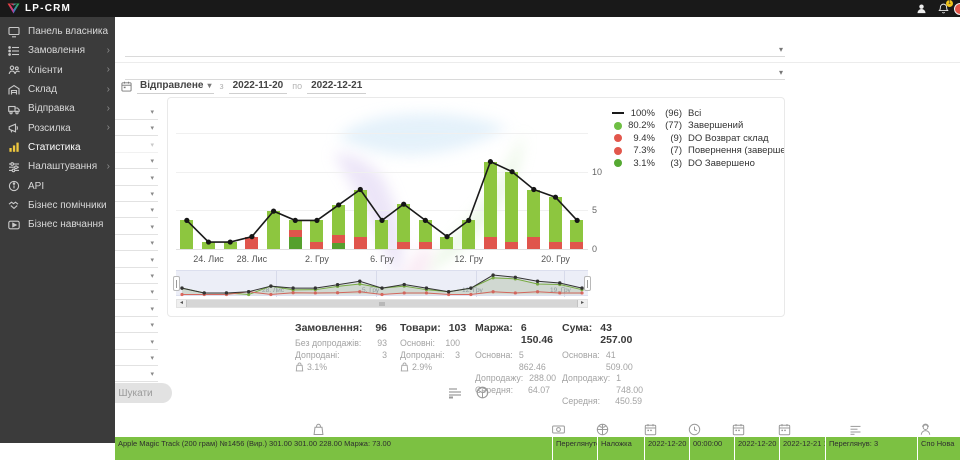 This screenshot has width=960, height=460. Describe the element at coordinates (136, 276) in the screenshot. I see `side-filter-select-11: ▾` at that location.